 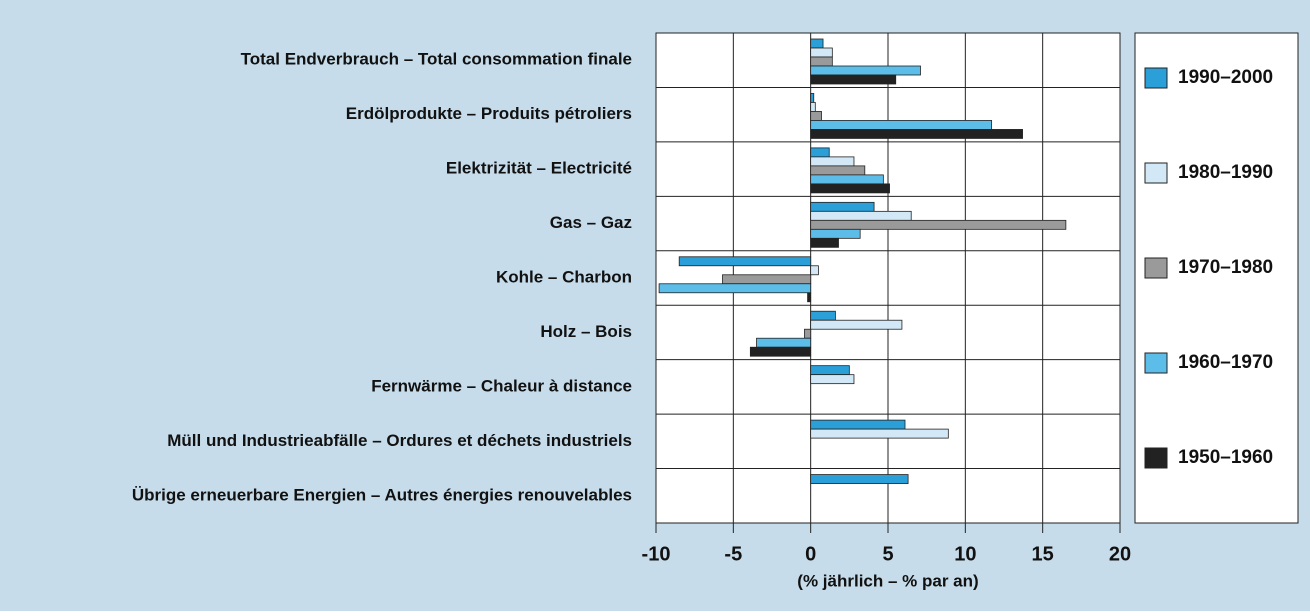 What do you see at coordinates (887, 554) in the screenshot?
I see `x-tick-label: 5` at bounding box center [887, 554].